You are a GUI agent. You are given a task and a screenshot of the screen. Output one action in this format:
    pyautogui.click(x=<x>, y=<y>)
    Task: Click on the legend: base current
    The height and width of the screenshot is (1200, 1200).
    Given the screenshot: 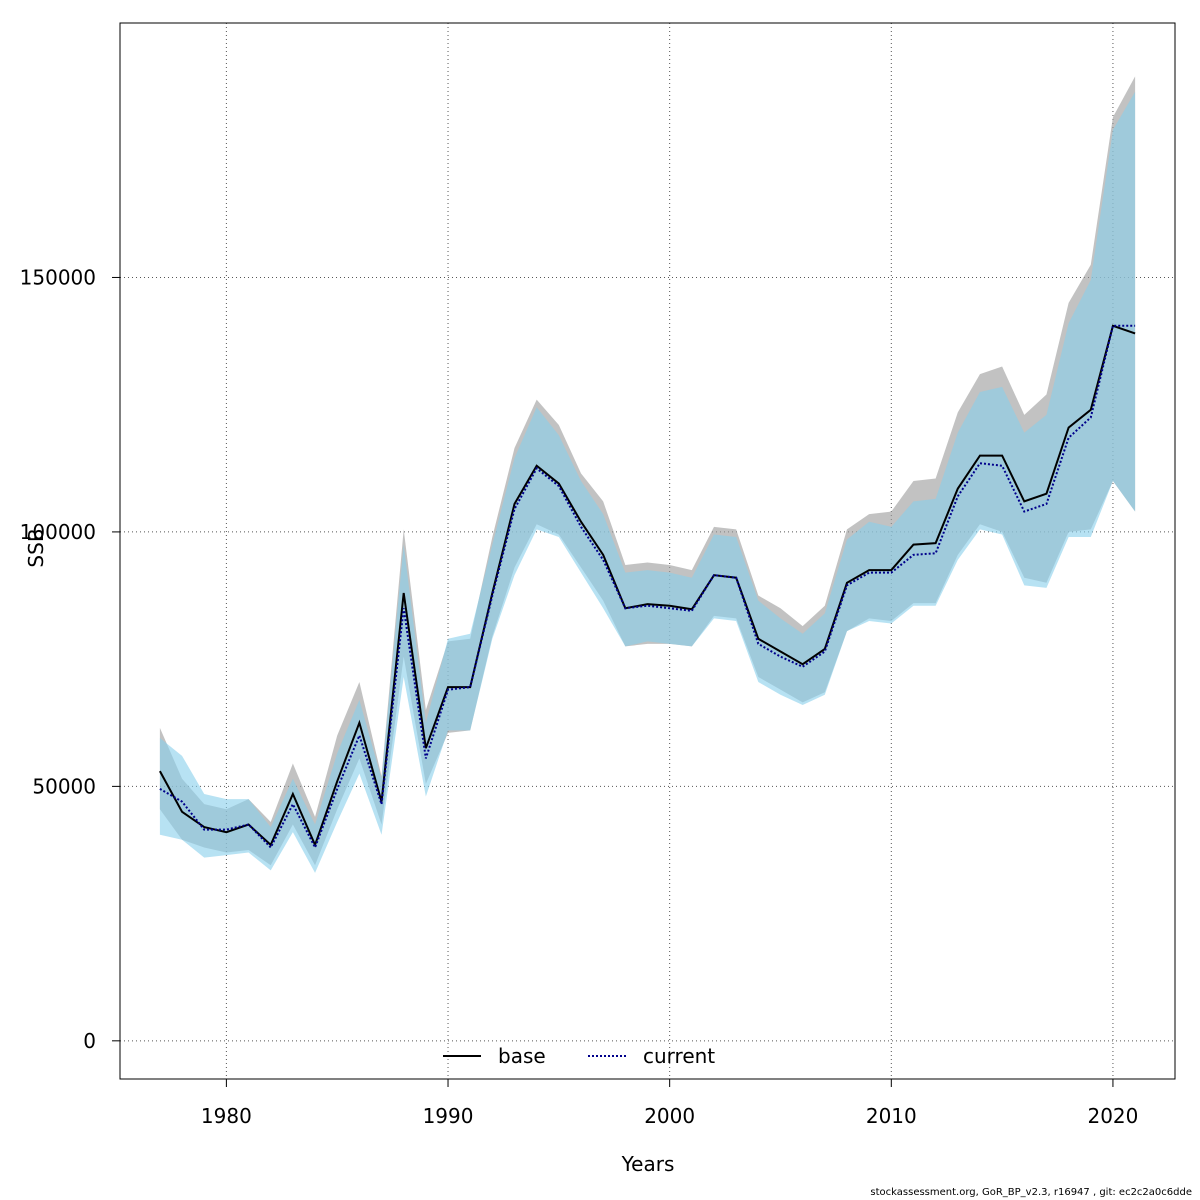 What is the action you would take?
    pyautogui.click(x=579, y=1056)
    